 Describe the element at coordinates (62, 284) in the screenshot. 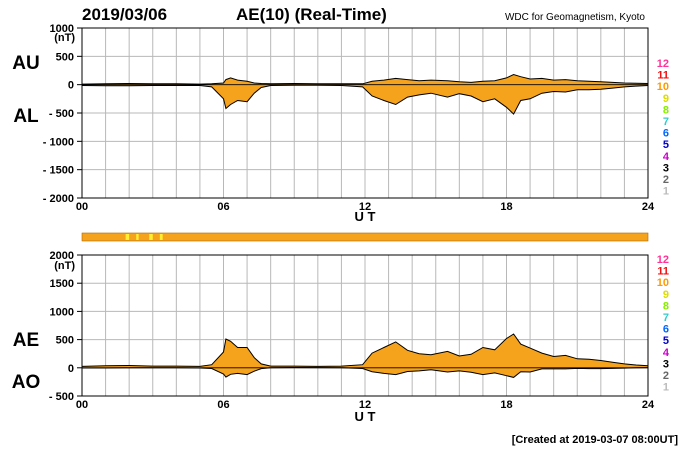

I see `y-tick-label: 1500` at that location.